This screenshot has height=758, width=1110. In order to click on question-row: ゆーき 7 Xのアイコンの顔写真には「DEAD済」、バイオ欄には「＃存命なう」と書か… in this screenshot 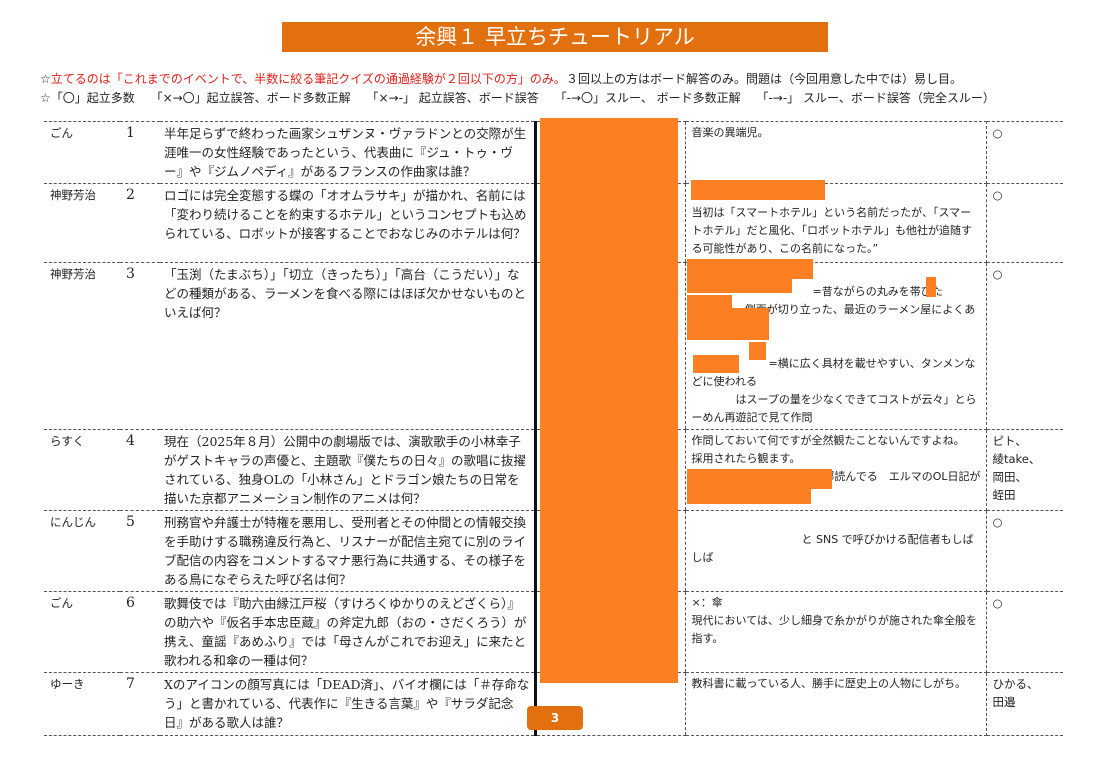, I will do `click(553, 704)`.